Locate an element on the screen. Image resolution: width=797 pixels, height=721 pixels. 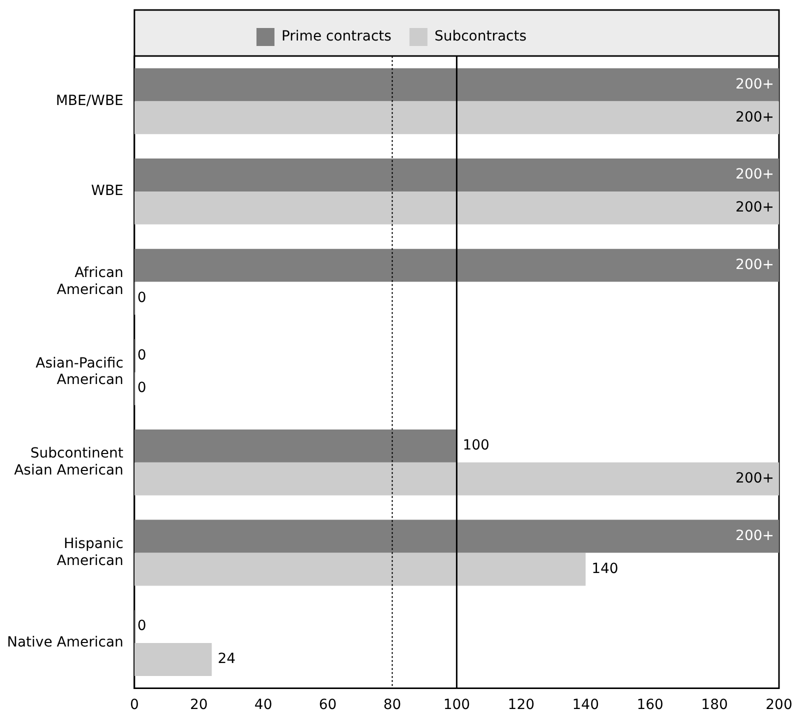
x-tick-label: 40 is located at coordinates (263, 705).